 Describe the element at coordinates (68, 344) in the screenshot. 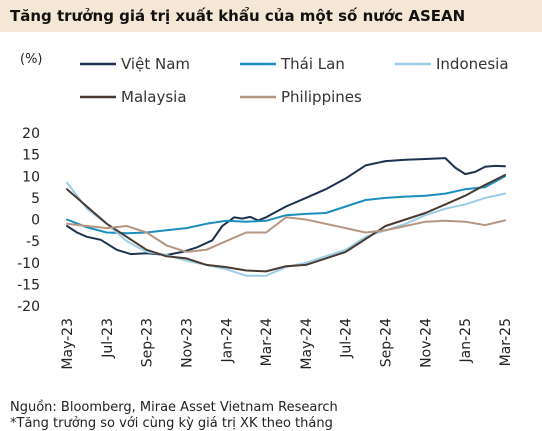

I see `x-tick-label: May-23` at that location.